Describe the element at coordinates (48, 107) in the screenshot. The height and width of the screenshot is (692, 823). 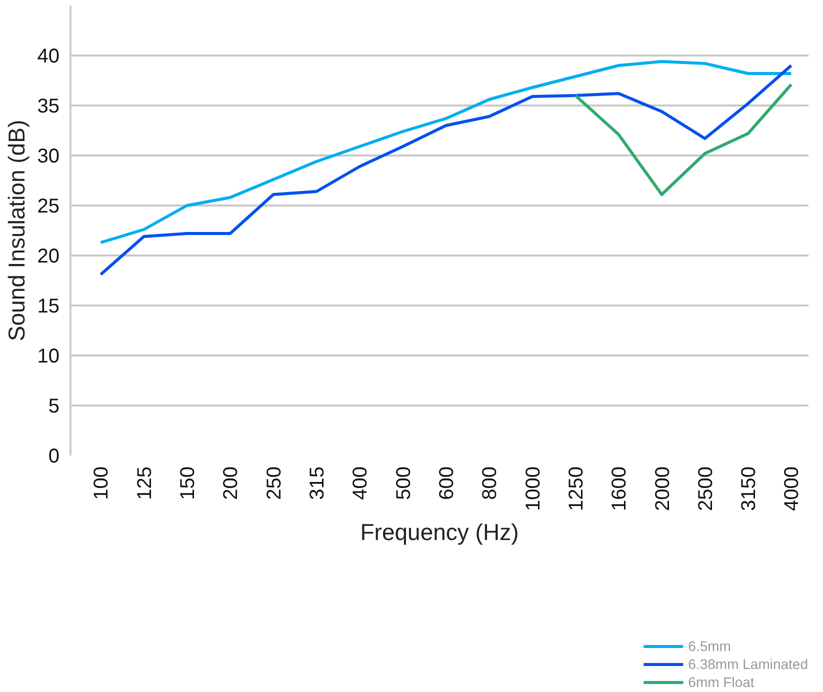
I see `y-tick-label: 35` at that location.